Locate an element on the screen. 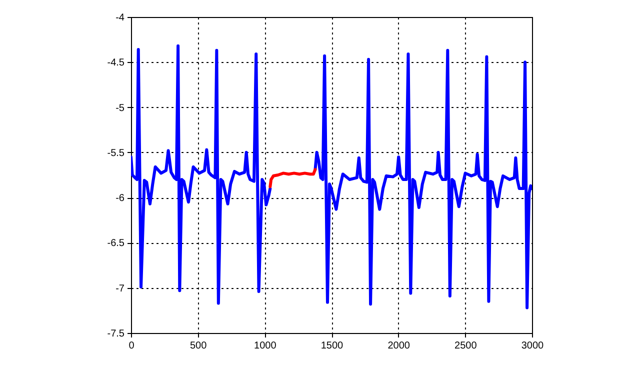  x-tick-label: 2000 is located at coordinates (399, 346).